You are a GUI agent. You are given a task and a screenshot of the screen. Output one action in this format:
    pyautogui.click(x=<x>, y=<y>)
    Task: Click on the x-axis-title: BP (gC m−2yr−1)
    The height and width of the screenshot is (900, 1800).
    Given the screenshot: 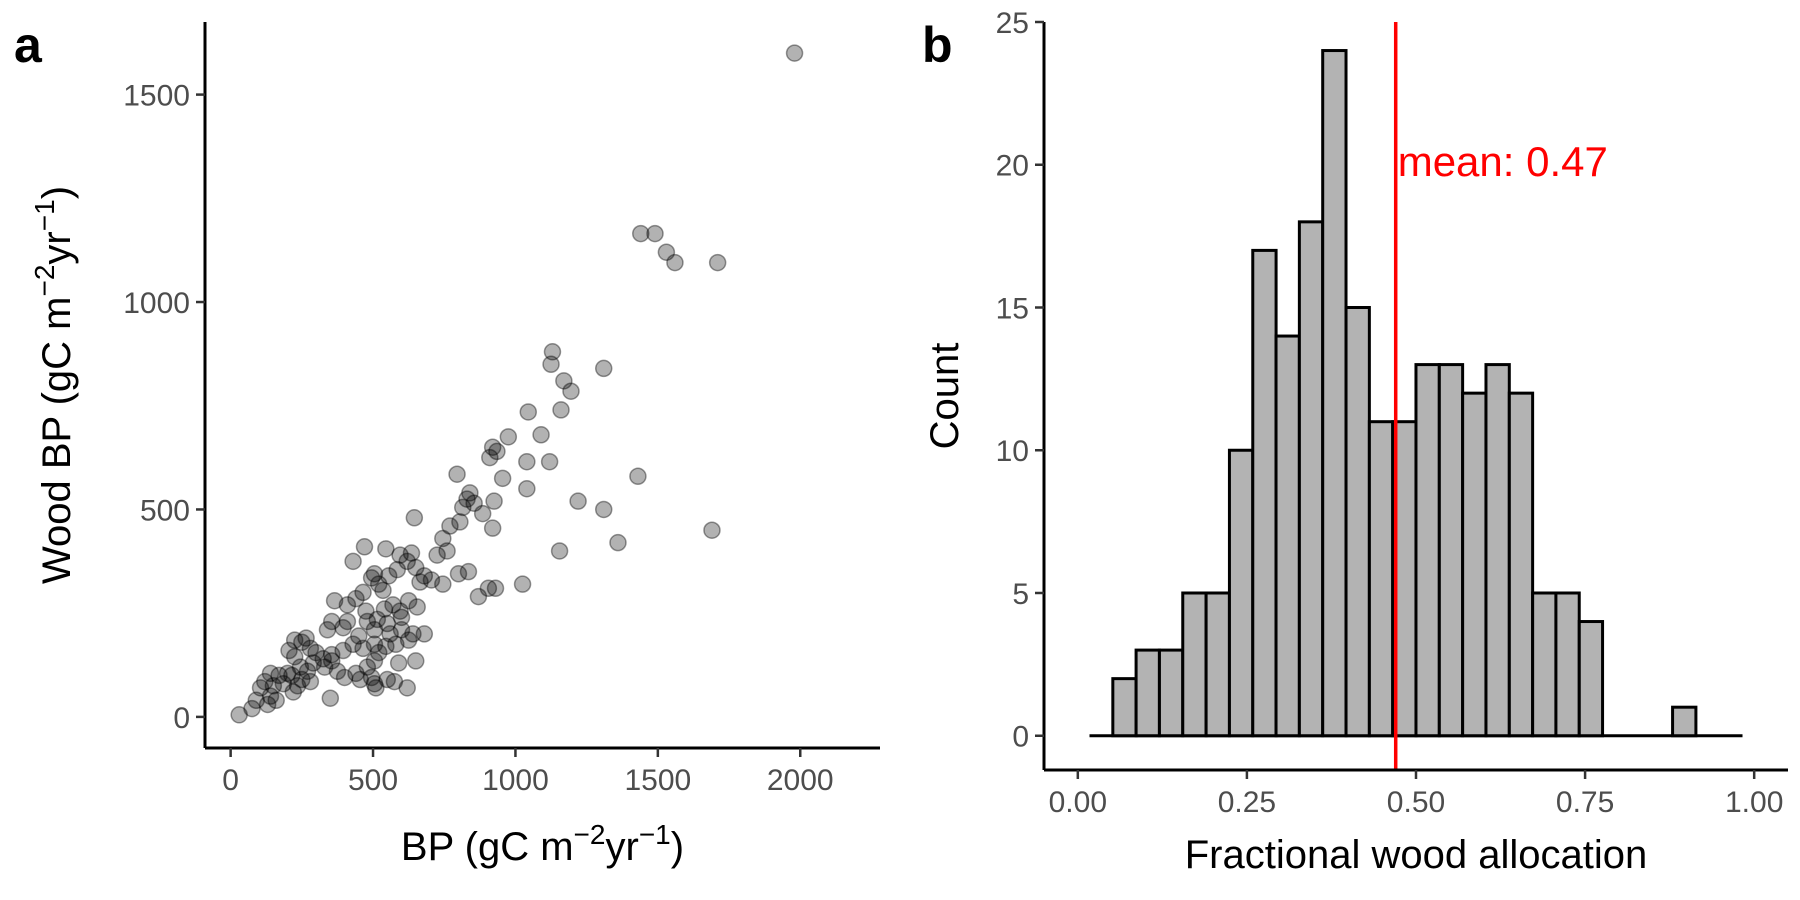 What is the action you would take?
    pyautogui.click(x=542, y=844)
    